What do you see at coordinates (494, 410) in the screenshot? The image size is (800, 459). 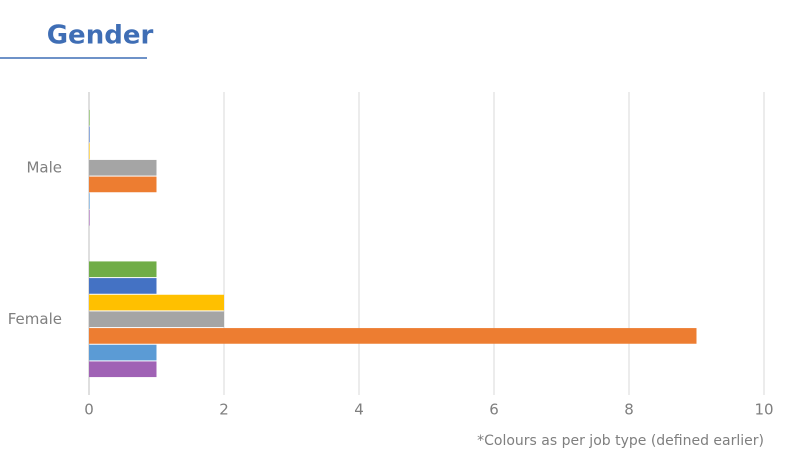 I see `x-tick-label: 6` at bounding box center [494, 410].